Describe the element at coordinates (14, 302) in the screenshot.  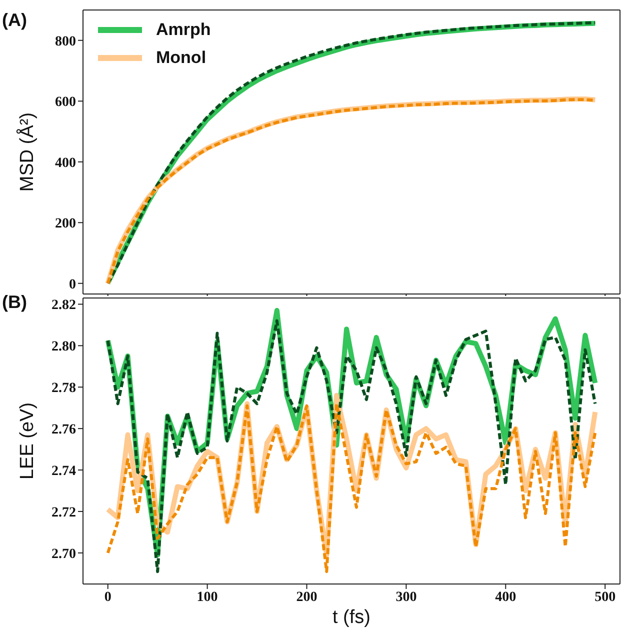
I see `chart-title: (B)` at that location.